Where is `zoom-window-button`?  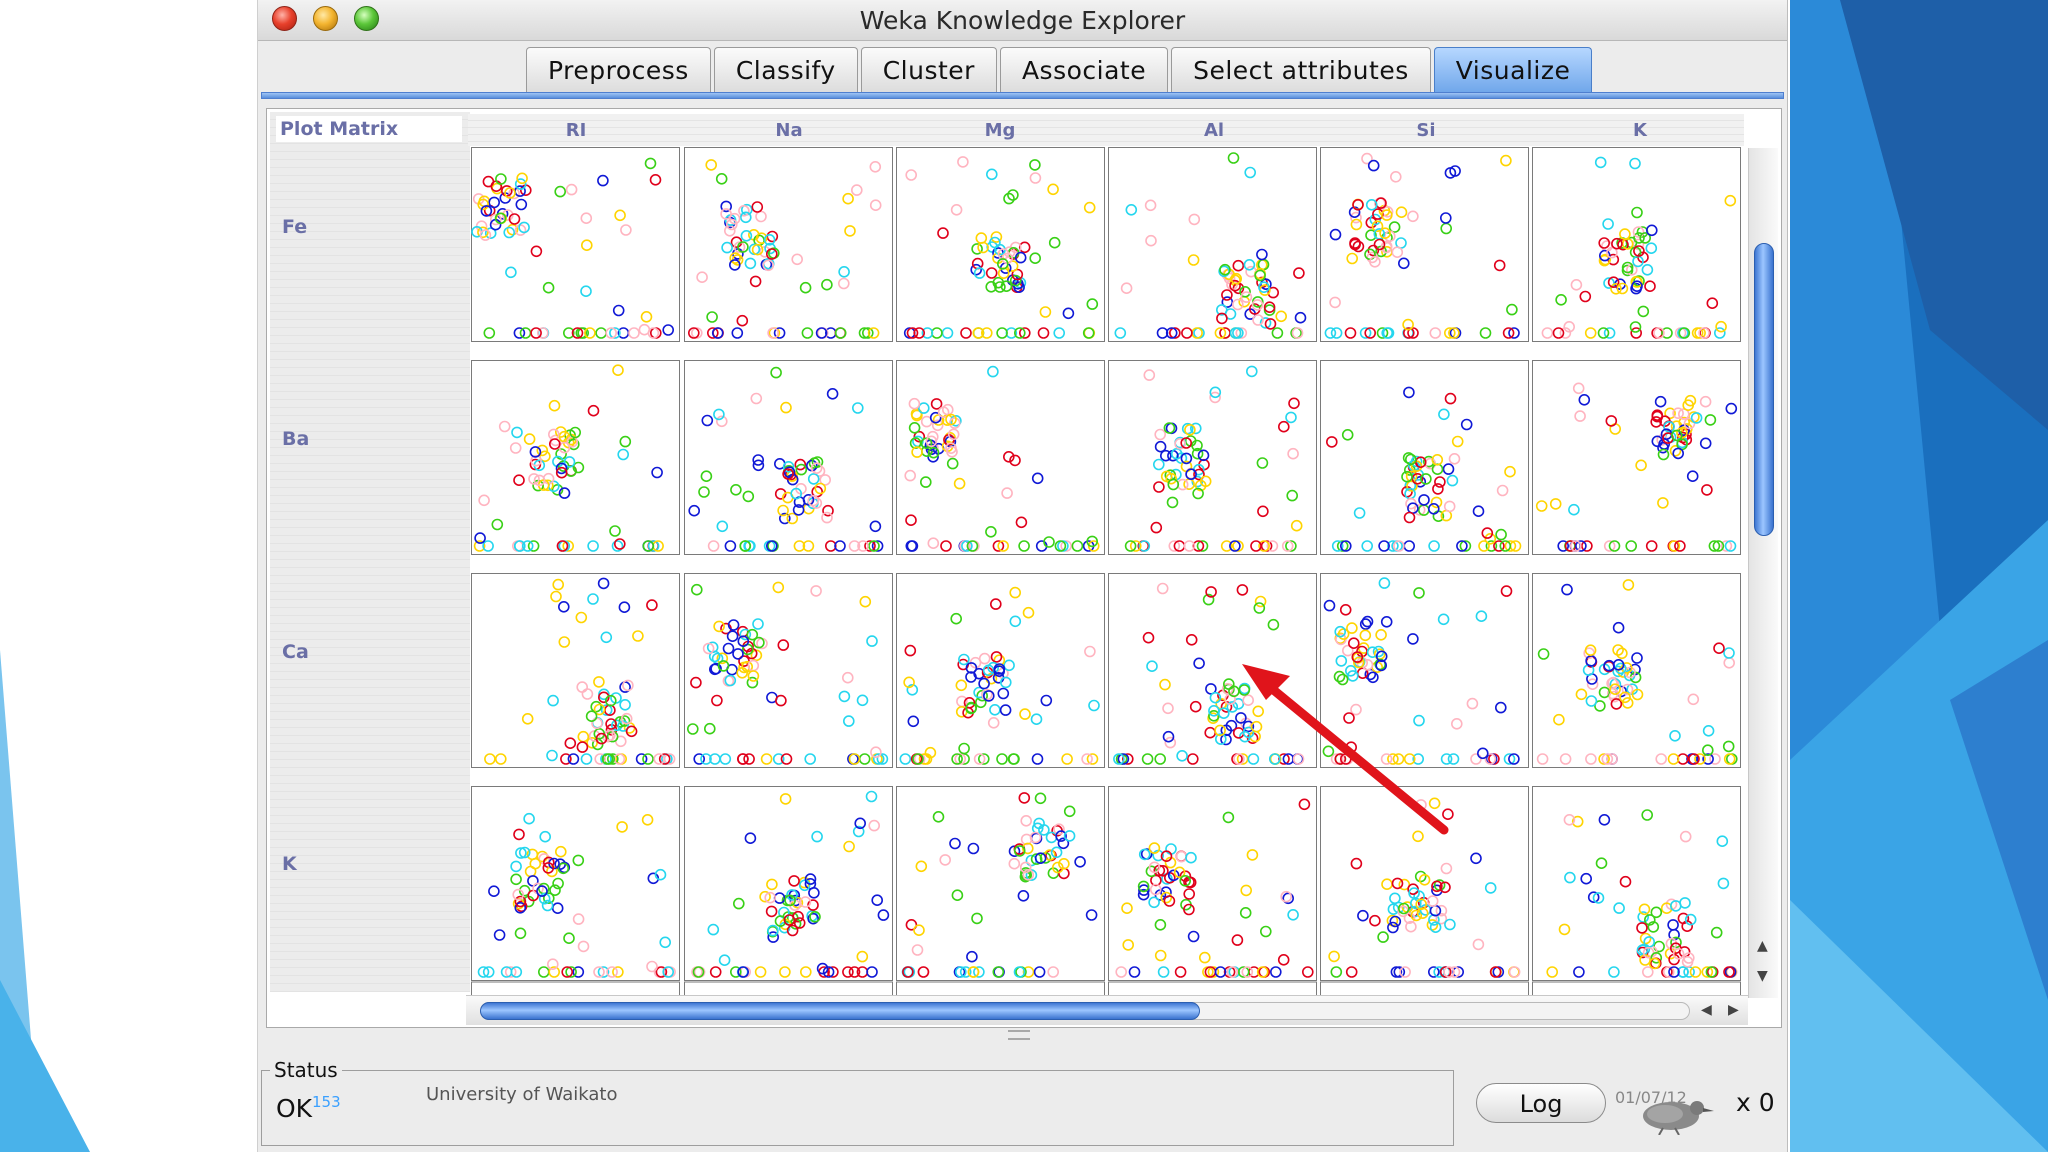
zoom-window-button is located at coordinates (366, 18).